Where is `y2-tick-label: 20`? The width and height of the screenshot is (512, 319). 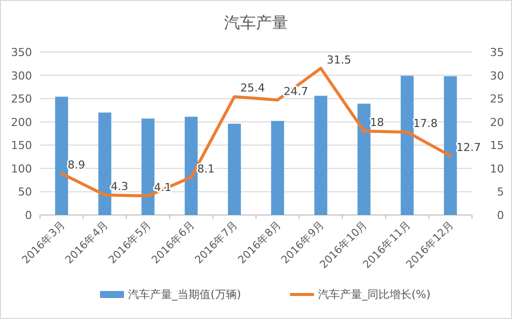
y2-tick-label: 20 is located at coordinates (497, 122).